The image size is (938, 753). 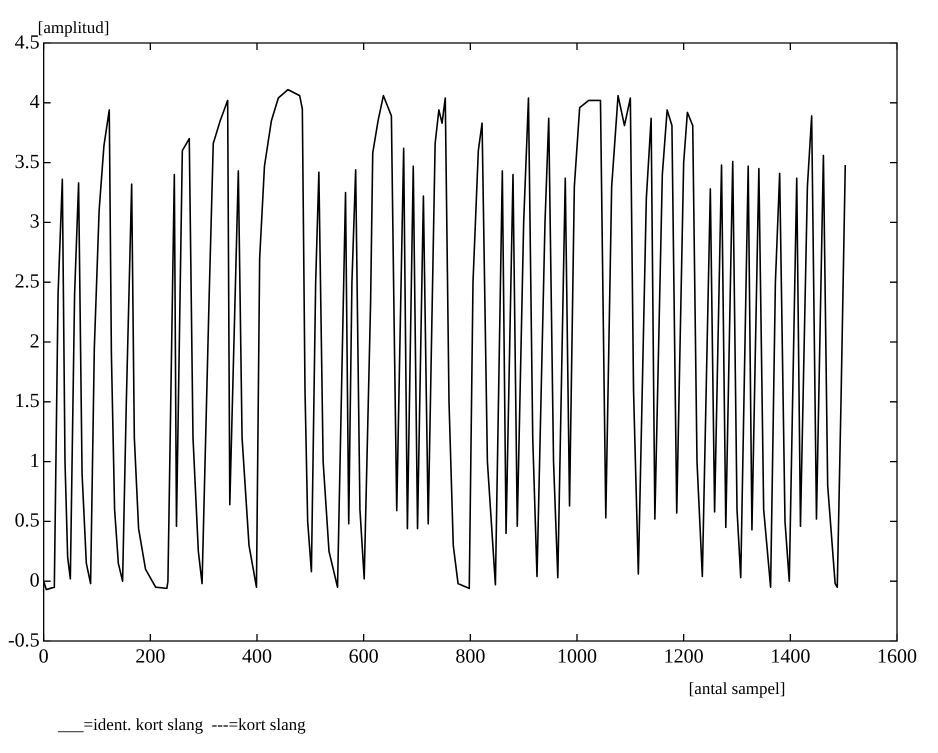 What do you see at coordinates (470, 656) in the screenshot?
I see `x-tick-label: 800` at bounding box center [470, 656].